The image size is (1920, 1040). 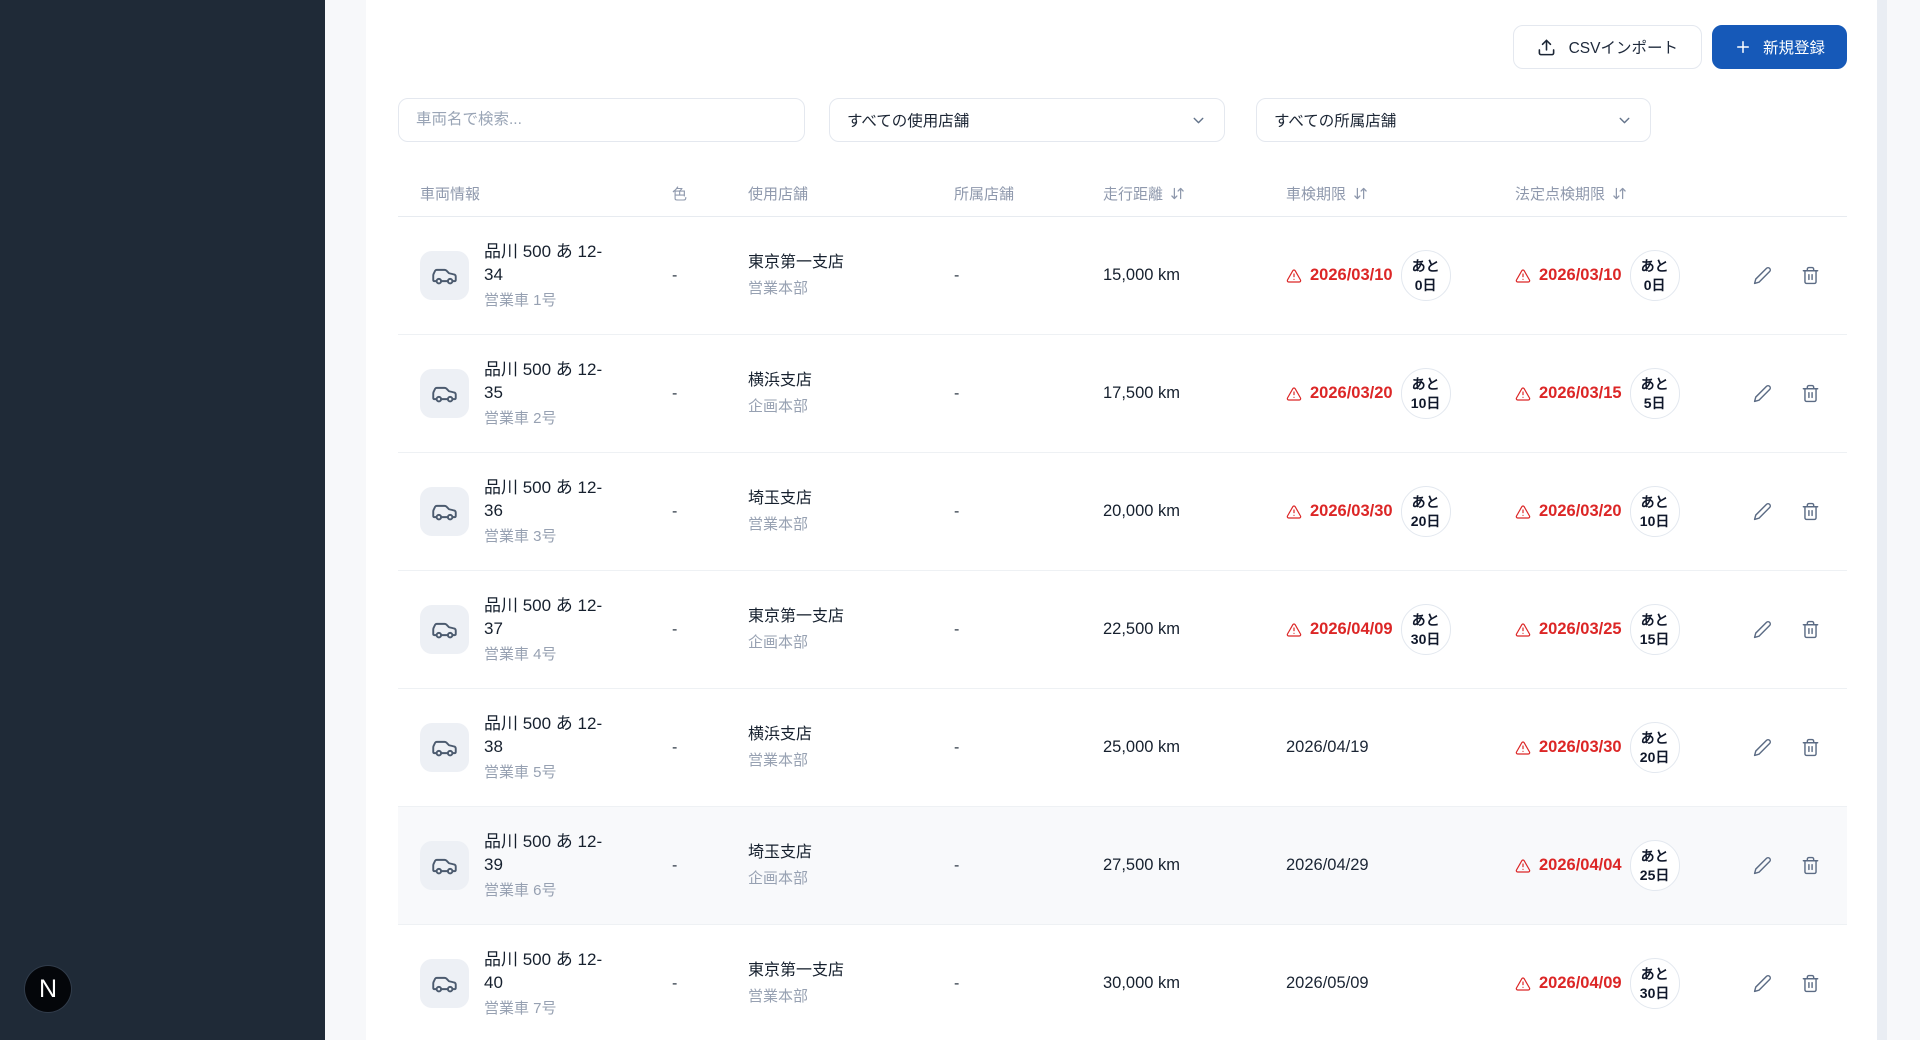 What do you see at coordinates (1627, 511) in the screenshot?
I see `legal-due-cell: 2026/03/20 あと10日` at bounding box center [1627, 511].